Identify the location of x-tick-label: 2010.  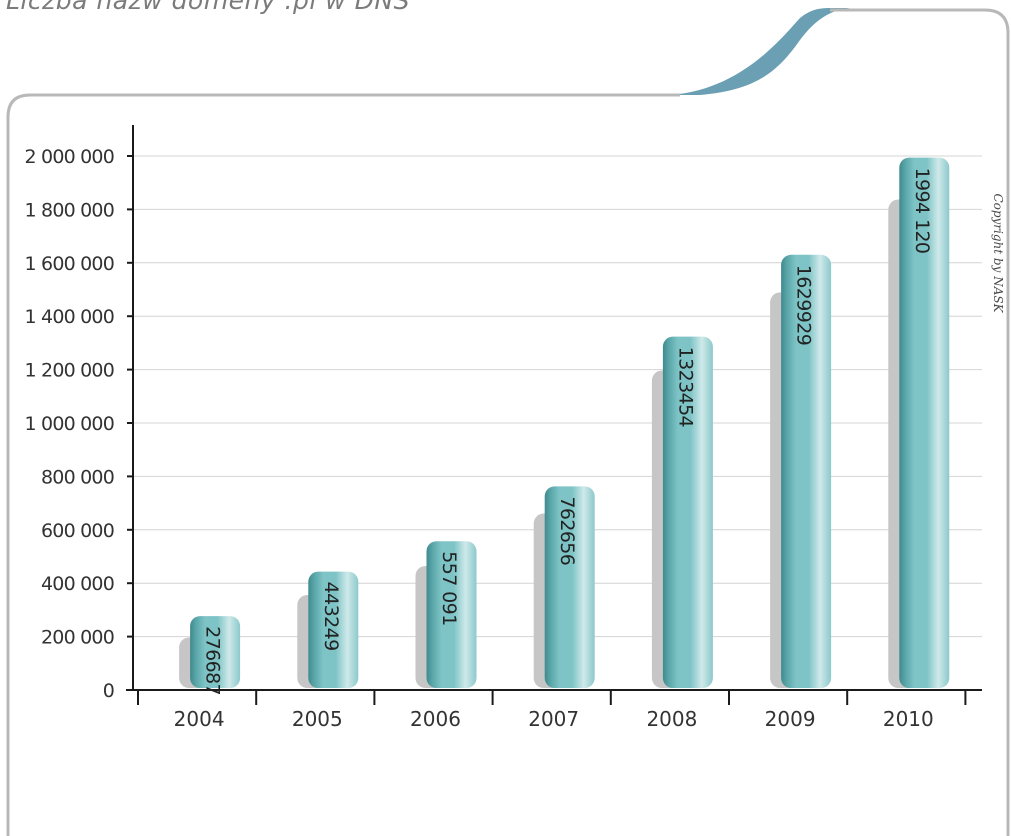
(908, 719).